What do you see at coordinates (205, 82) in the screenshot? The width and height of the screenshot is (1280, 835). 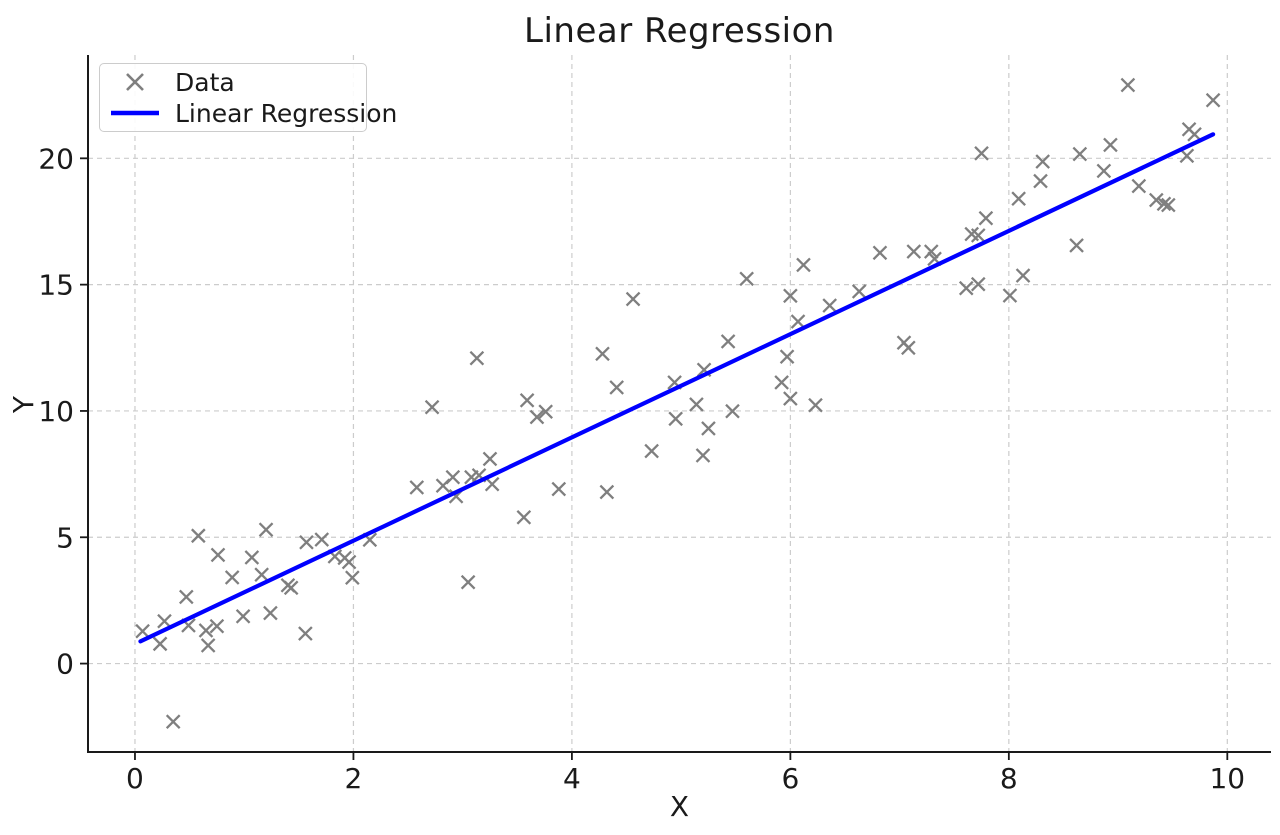 I see `legend-label-data: Data` at bounding box center [205, 82].